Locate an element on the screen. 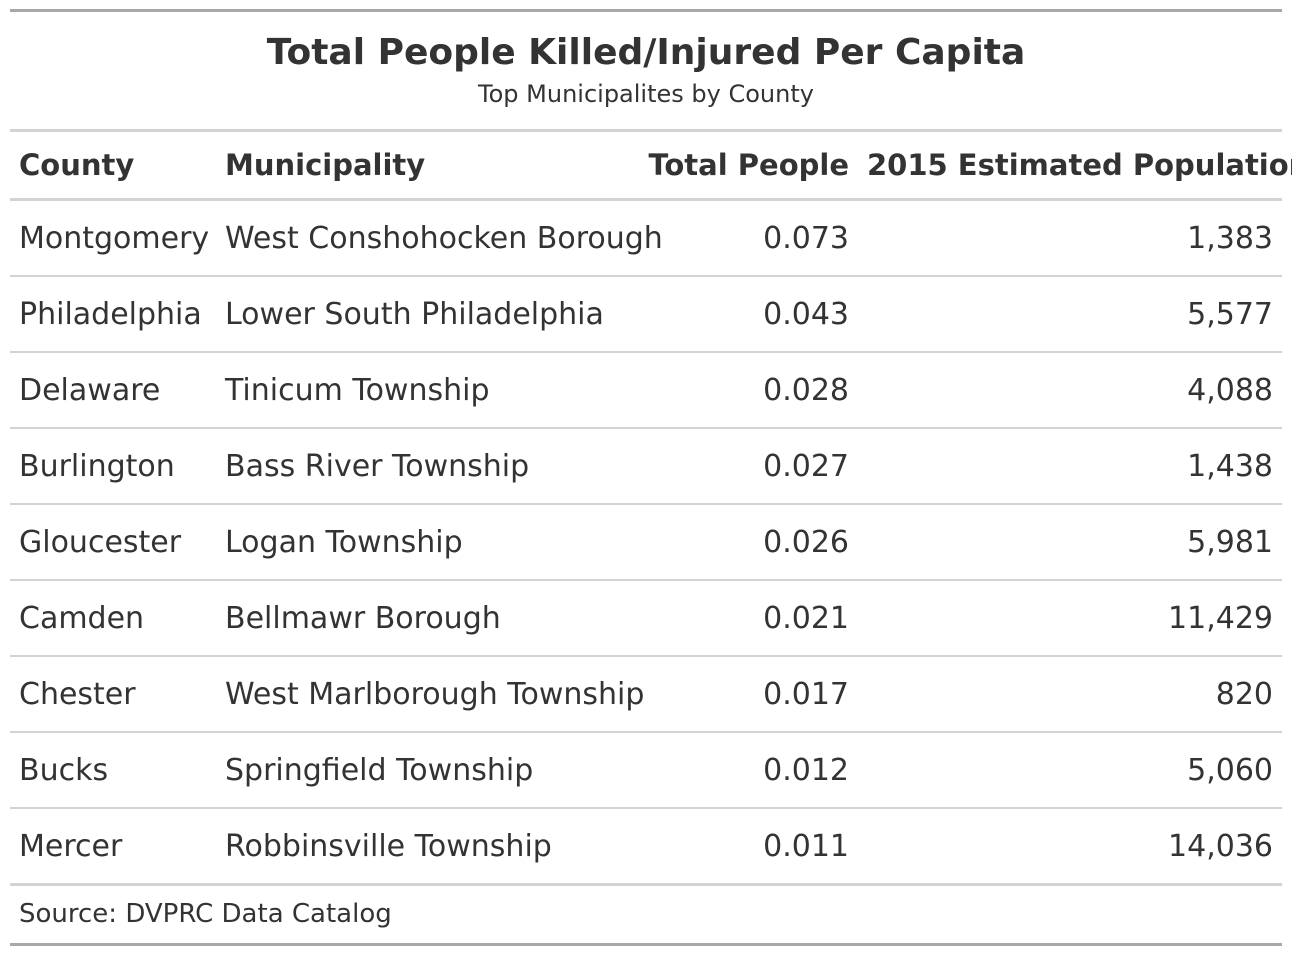 This screenshot has width=1292, height=956. cell-municipality: Lower South Philadelphia is located at coordinates (426, 314).